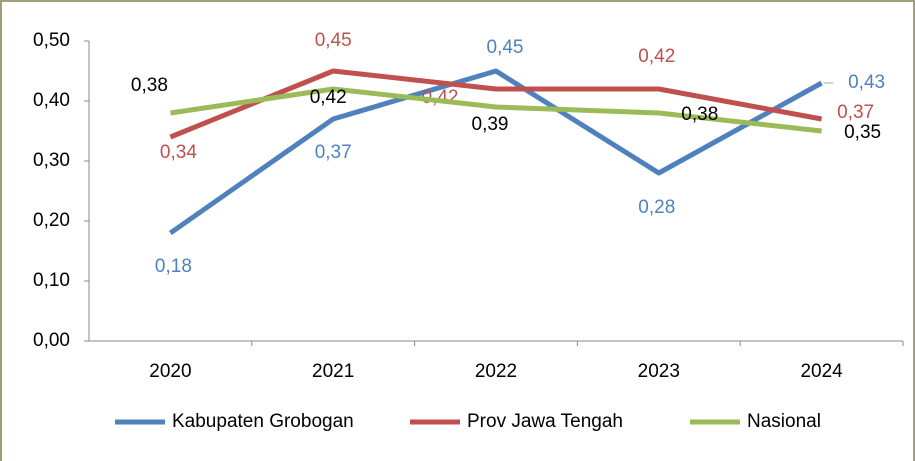 Image resolution: width=915 pixels, height=461 pixels. Describe the element at coordinates (263, 421) in the screenshot. I see `legend-label: Kabupaten Grobogan` at that location.